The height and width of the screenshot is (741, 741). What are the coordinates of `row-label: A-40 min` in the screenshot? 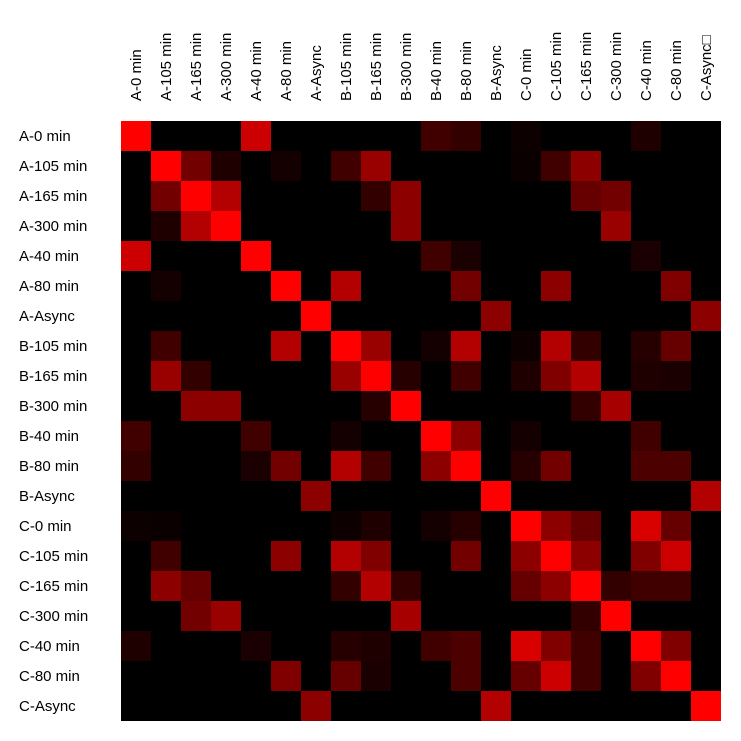 It's located at (49, 256).